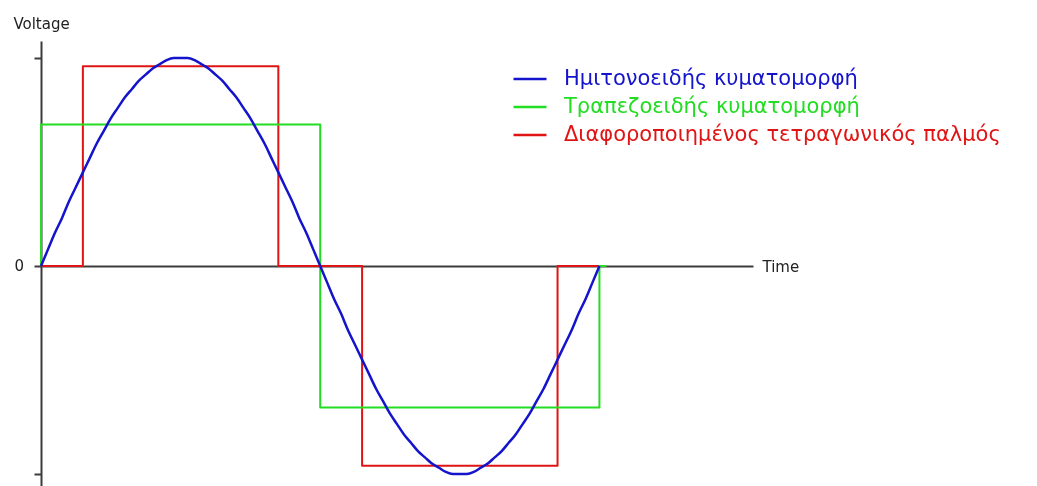 This screenshot has width=1037, height=486. Describe the element at coordinates (780, 266) in the screenshot. I see `x-axis-title: Time` at that location.